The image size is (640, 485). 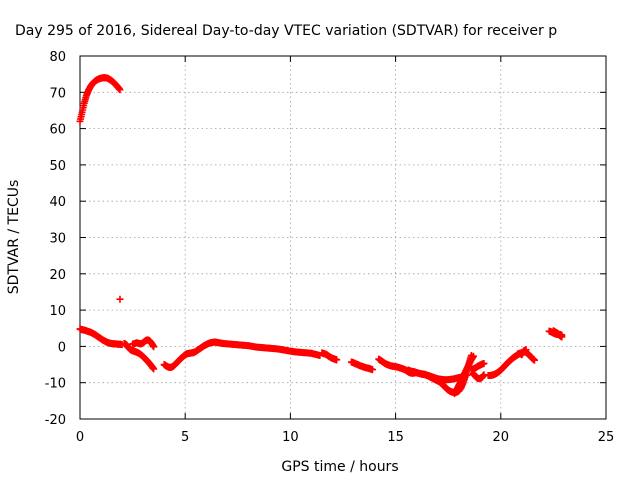 I want to click on y-tick-label: 70, so click(x=57, y=93).